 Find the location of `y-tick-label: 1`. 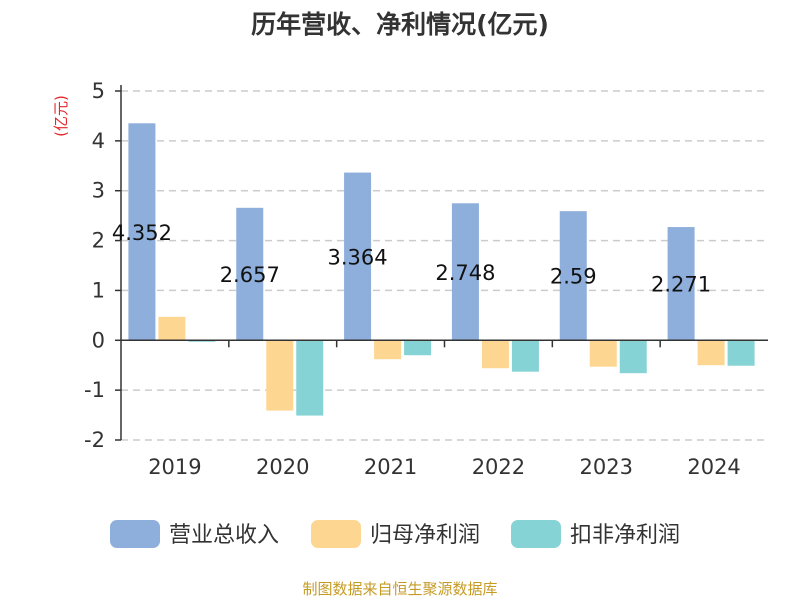

y-tick-label: 1 is located at coordinates (98, 290).